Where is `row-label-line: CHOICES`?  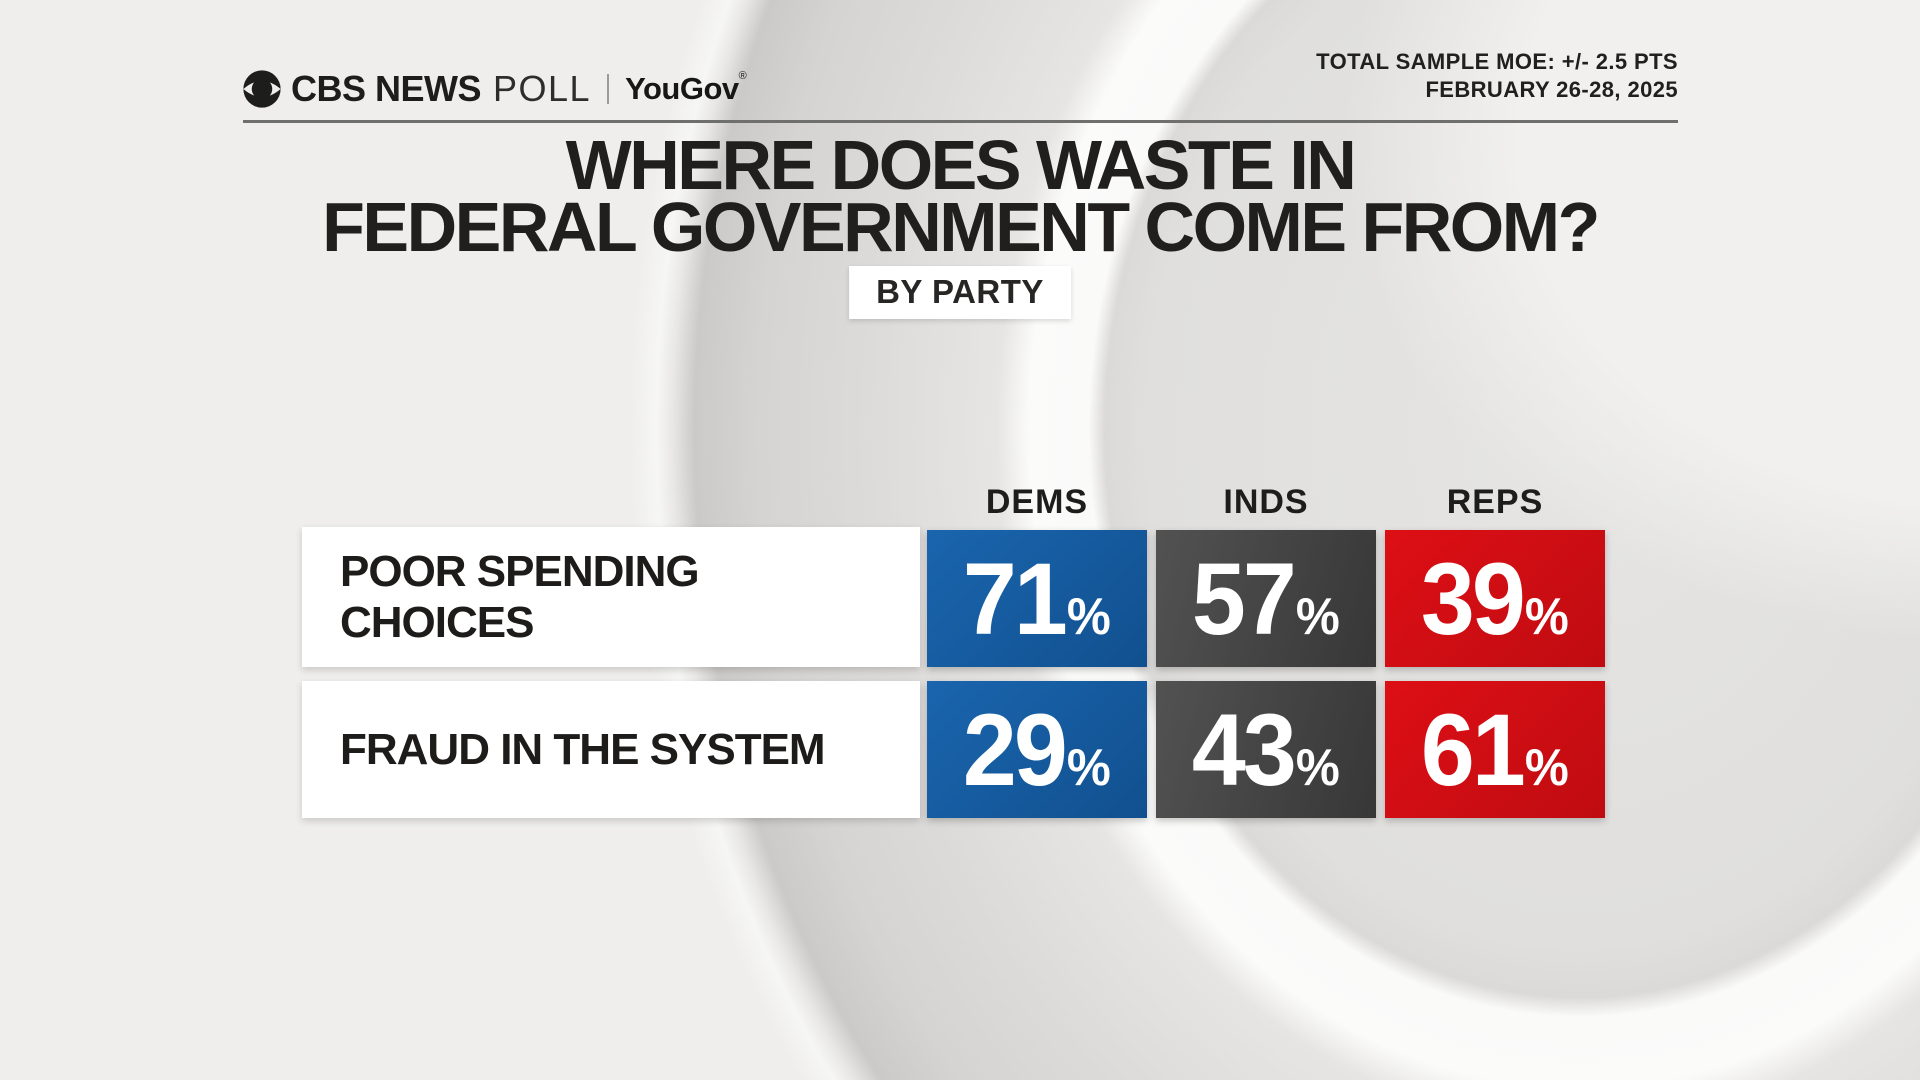 row-label-line: CHOICES is located at coordinates (437, 622).